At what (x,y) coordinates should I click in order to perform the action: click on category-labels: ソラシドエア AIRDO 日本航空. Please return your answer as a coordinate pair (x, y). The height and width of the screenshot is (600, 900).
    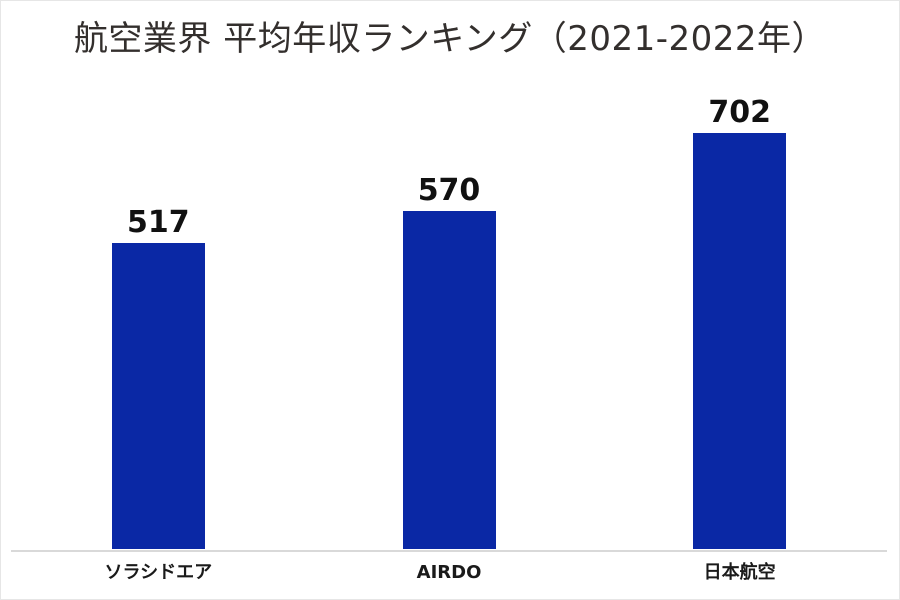
    Looking at the image, I should click on (449, 572).